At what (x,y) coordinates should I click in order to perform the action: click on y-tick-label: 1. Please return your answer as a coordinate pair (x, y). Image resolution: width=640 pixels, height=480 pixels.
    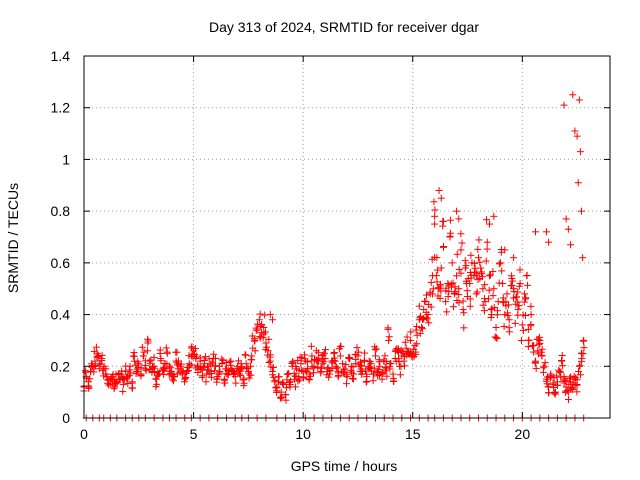
    Looking at the image, I should click on (66, 159).